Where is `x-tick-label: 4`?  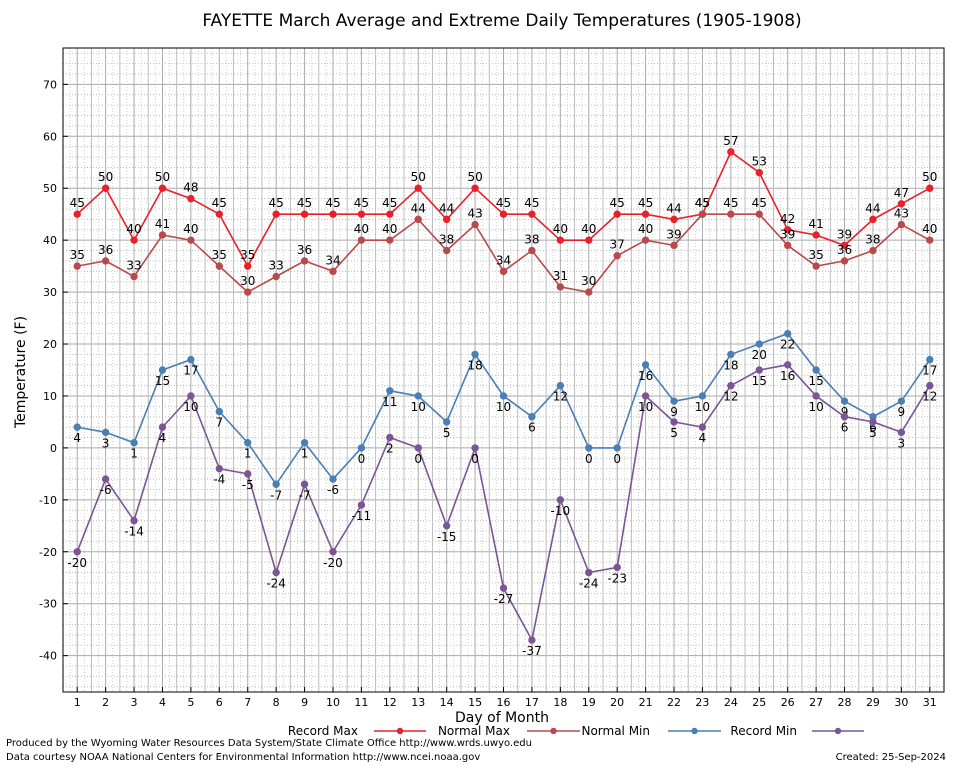
x-tick-label: 4 is located at coordinates (162, 702).